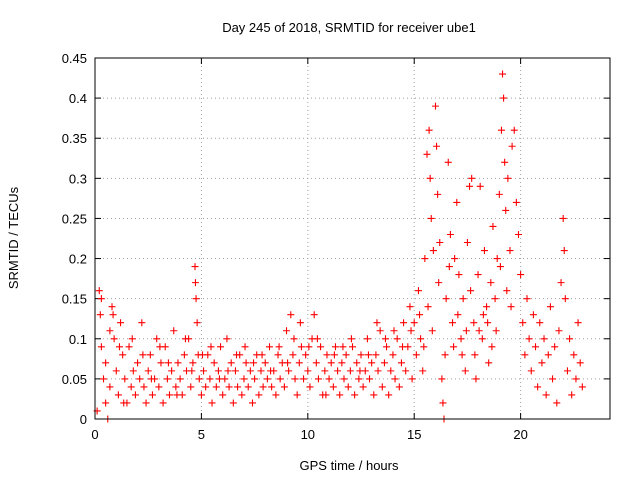 The image size is (640, 480). Describe the element at coordinates (83, 419) in the screenshot. I see `y-tick-label: 0` at that location.